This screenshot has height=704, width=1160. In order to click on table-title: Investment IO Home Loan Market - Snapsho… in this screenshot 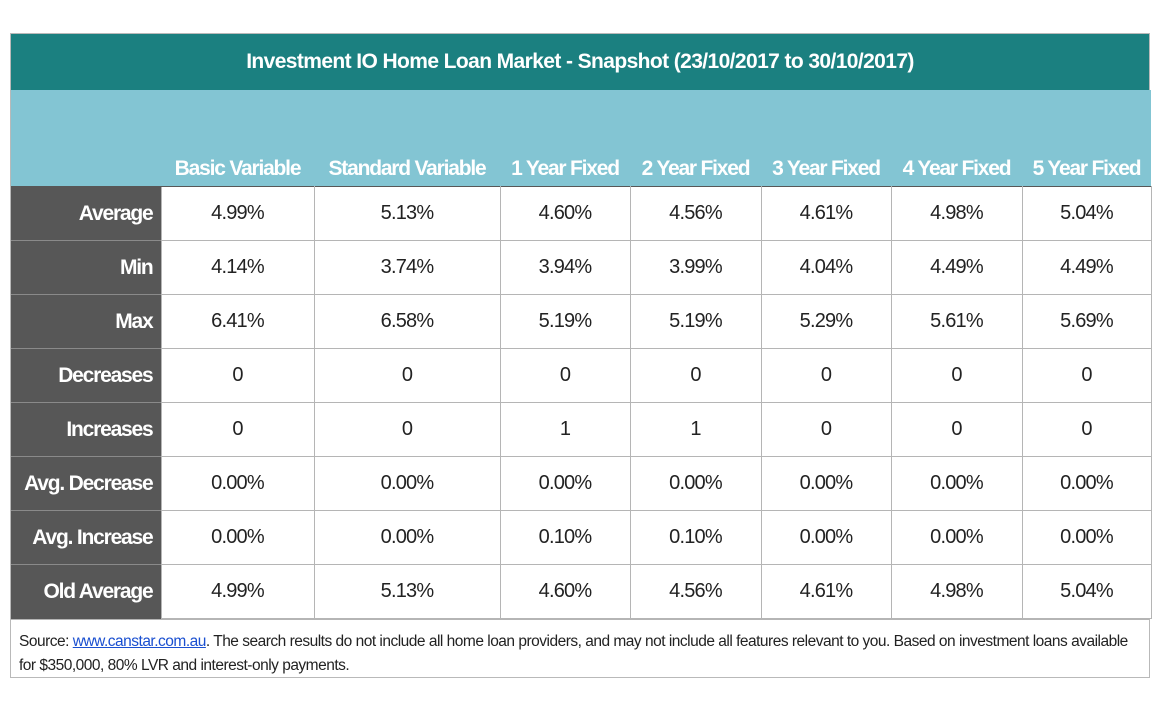, I will do `click(580, 62)`.